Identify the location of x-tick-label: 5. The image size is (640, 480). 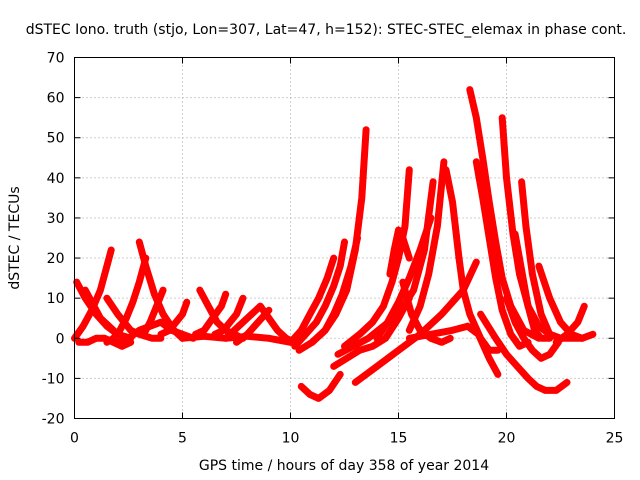
(182, 439).